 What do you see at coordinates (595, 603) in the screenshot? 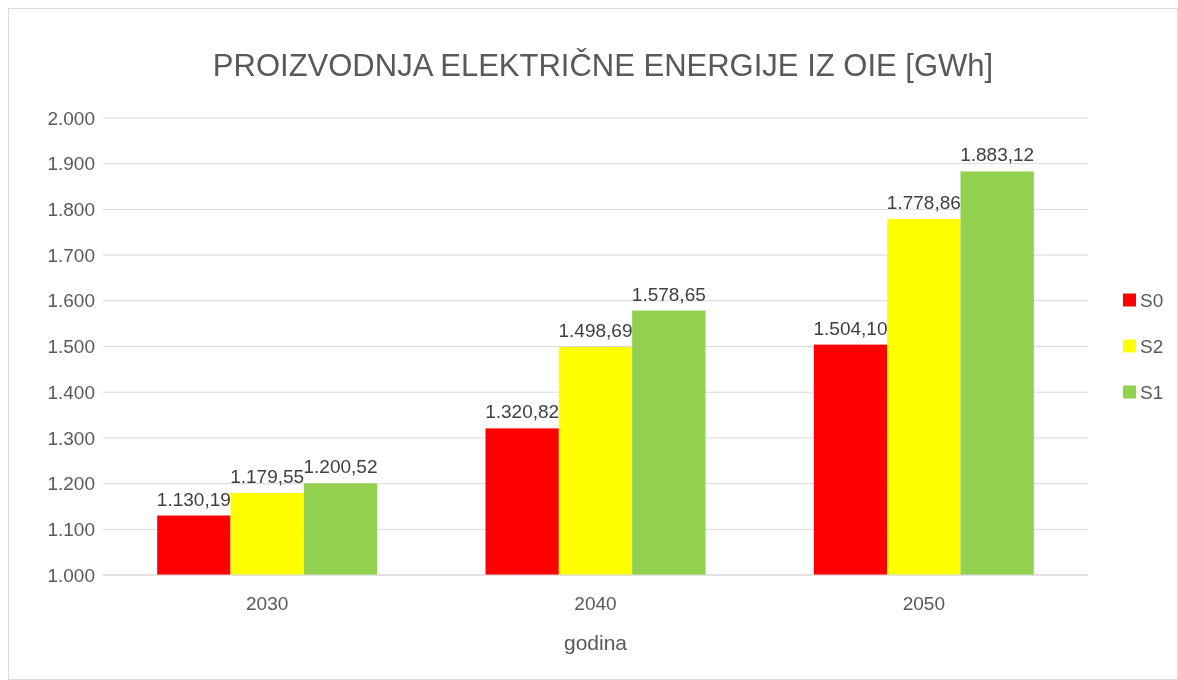
I see `x-tick-label: 2040` at bounding box center [595, 603].